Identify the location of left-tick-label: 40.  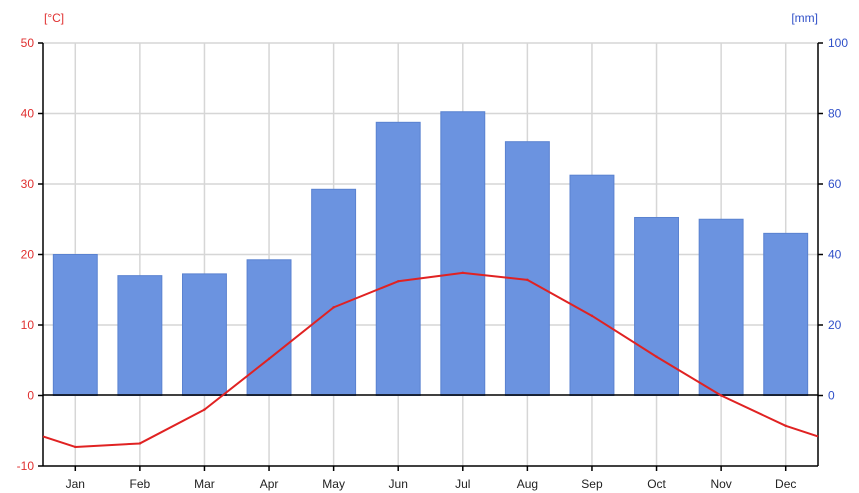
(28, 114).